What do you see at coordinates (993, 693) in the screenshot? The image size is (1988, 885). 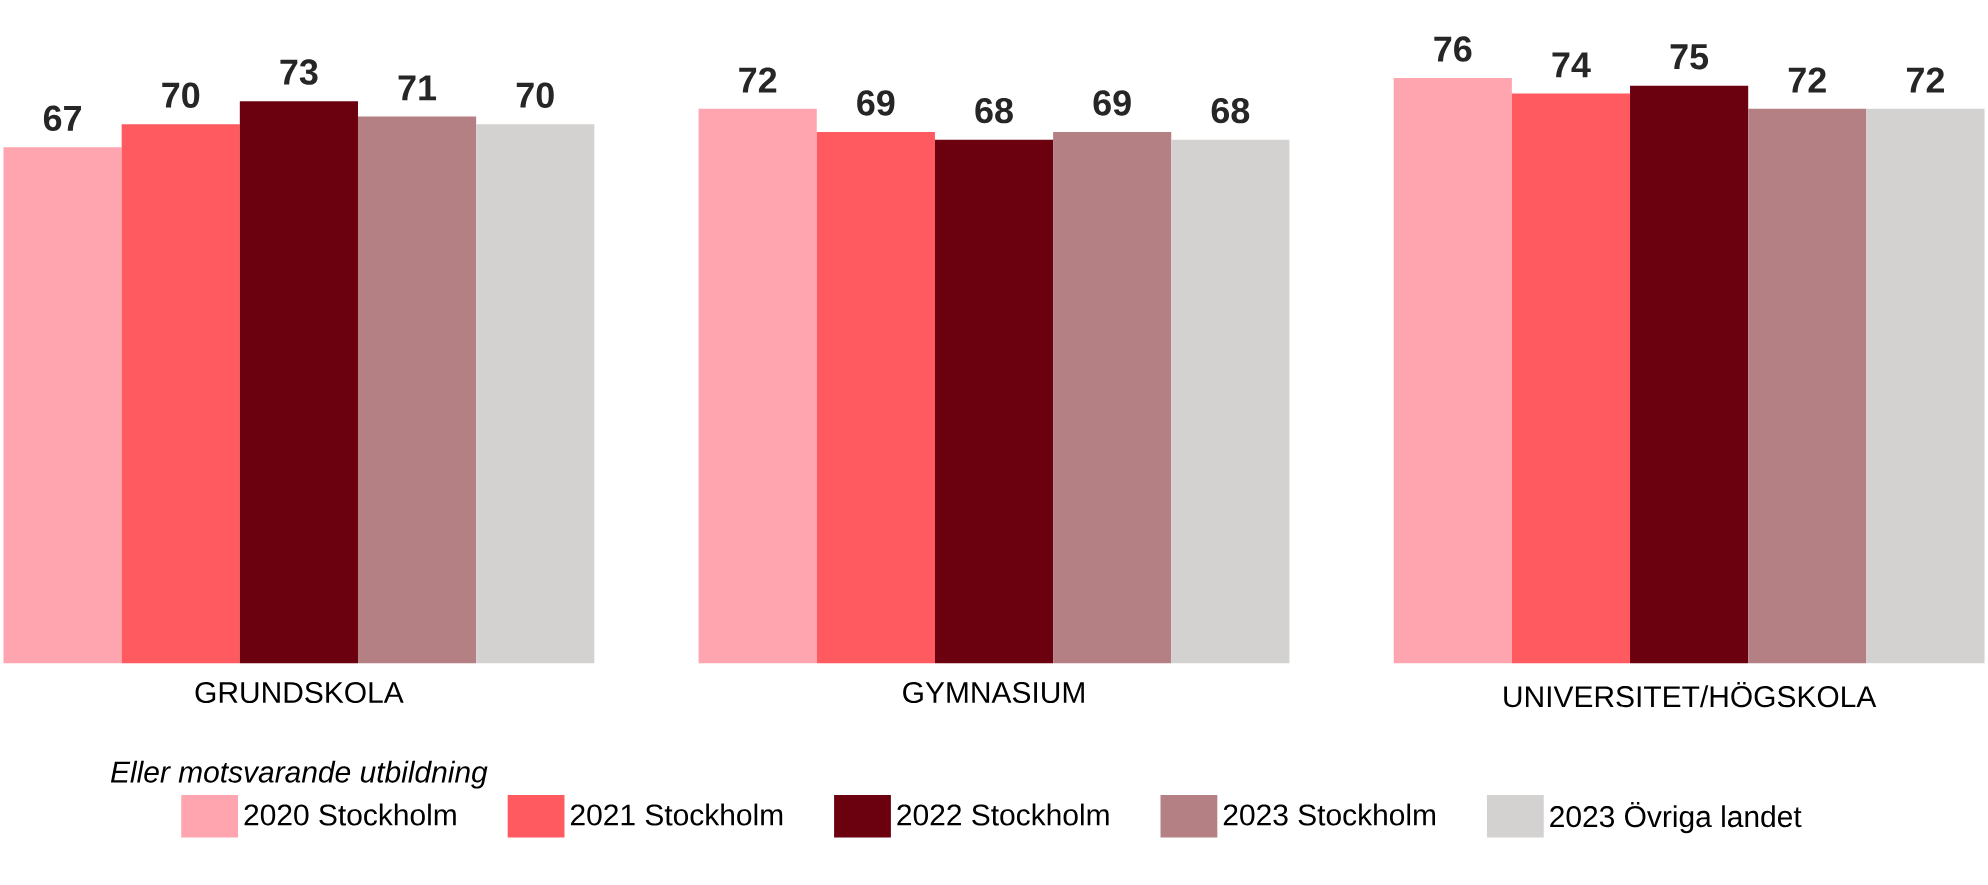 I see `x-tick-label: GYMNASIUM` at bounding box center [993, 693].